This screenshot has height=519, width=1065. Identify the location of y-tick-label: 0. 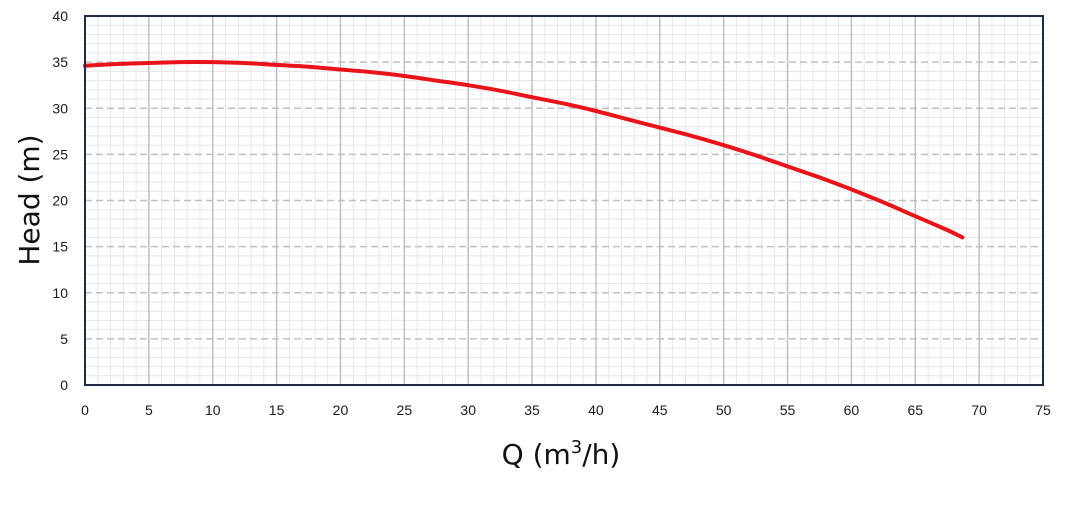
(64, 385).